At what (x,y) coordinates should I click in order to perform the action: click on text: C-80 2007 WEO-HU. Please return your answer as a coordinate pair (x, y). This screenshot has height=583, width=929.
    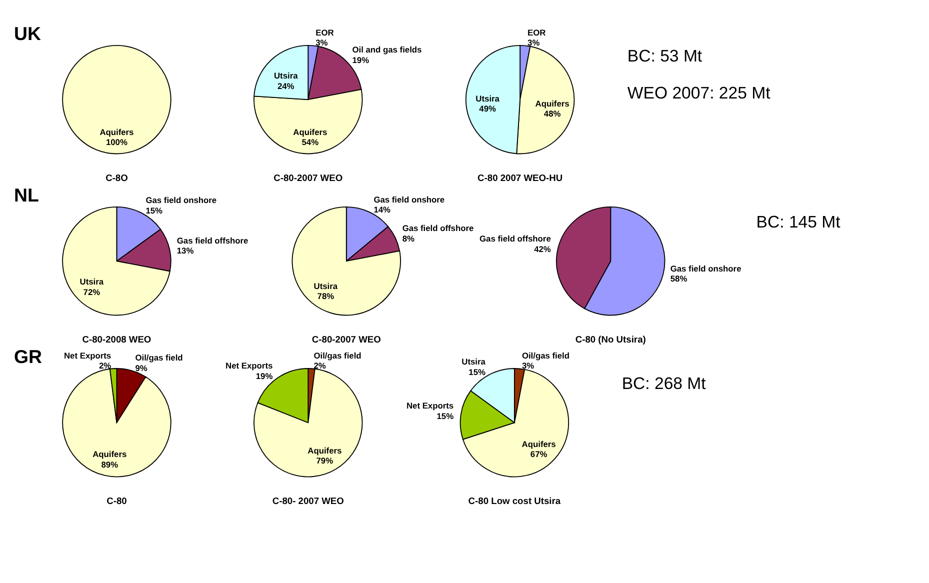
    Looking at the image, I should click on (520, 177).